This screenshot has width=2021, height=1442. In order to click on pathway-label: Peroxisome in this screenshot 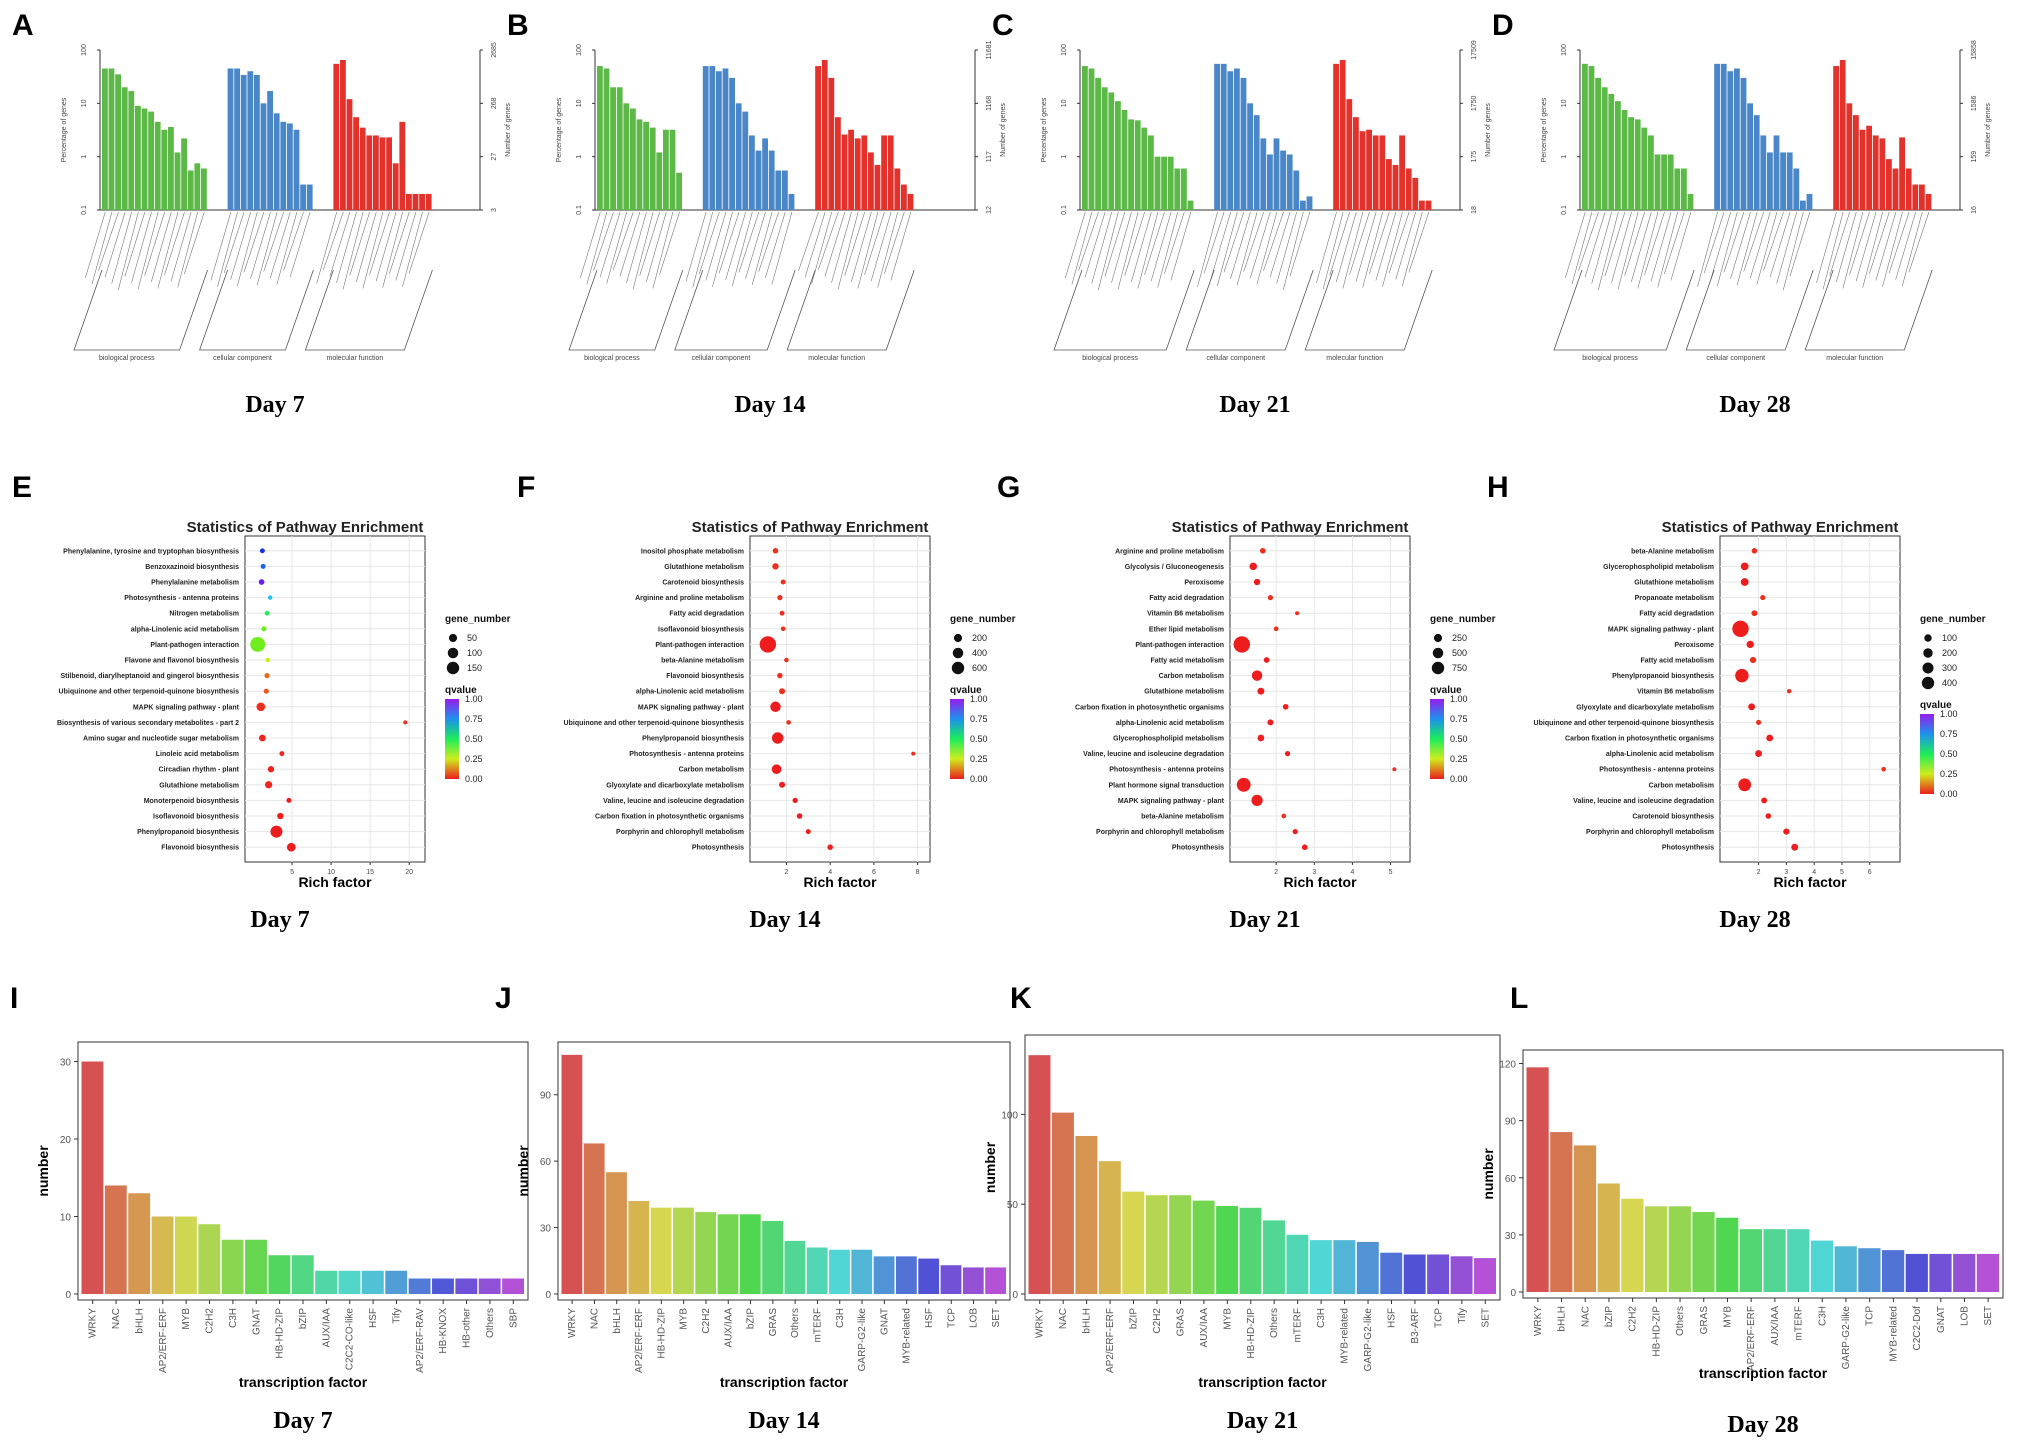, I will do `click(1694, 645)`.